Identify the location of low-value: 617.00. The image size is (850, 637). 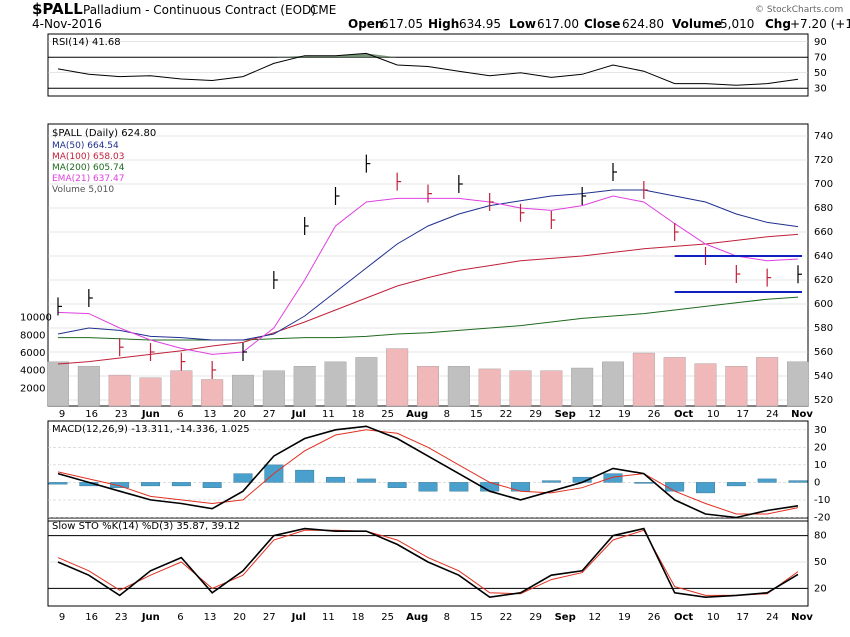
(558, 24).